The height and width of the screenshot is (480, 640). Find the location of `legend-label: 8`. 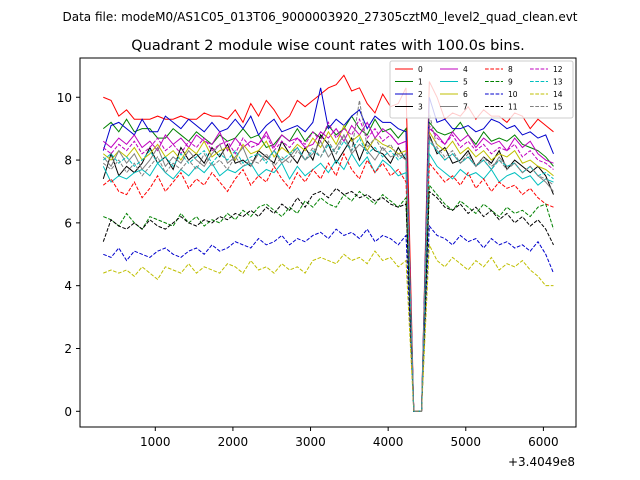

legend-label: 8 is located at coordinates (510, 69).